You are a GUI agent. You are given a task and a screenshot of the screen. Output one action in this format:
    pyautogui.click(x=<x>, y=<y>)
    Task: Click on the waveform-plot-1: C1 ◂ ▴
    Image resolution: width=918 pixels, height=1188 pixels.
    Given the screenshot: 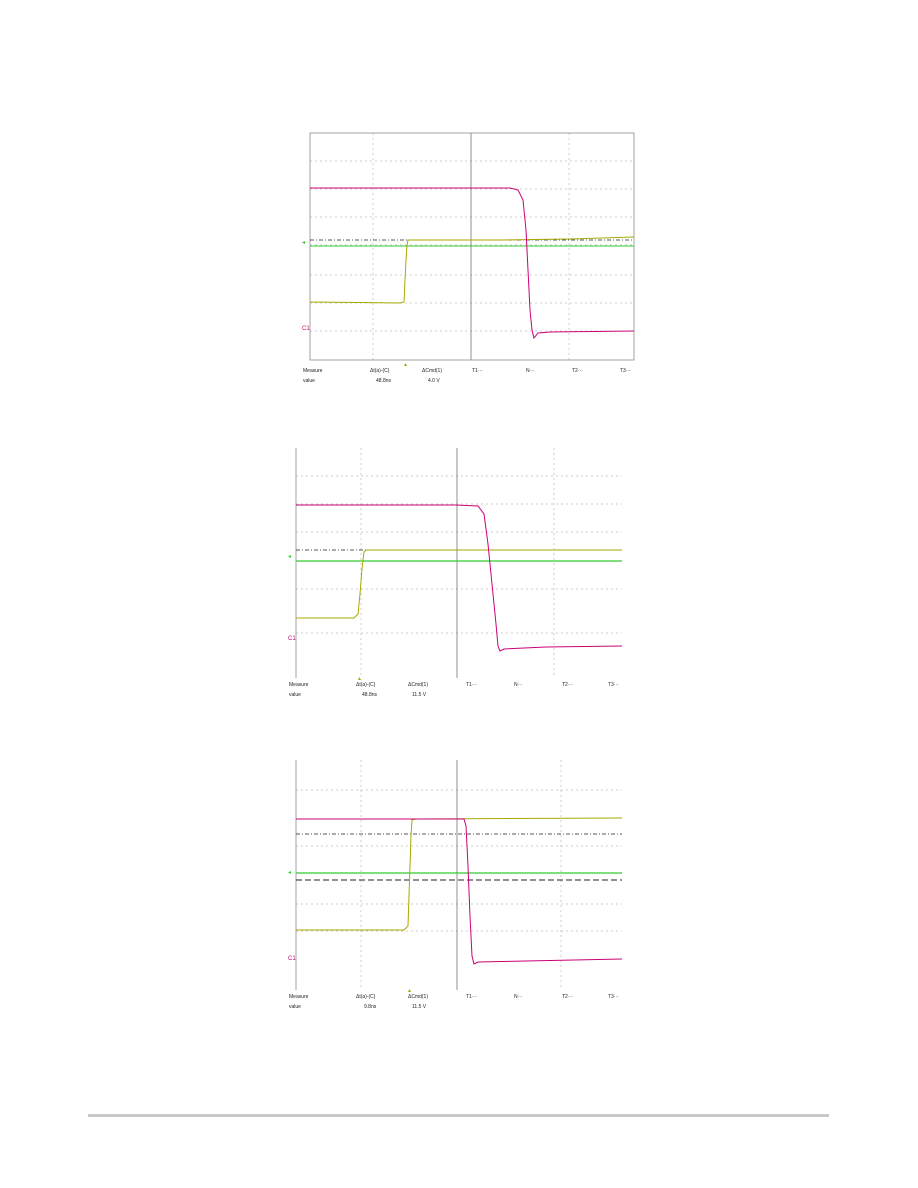 What is the action you would take?
    pyautogui.click(x=468, y=250)
    